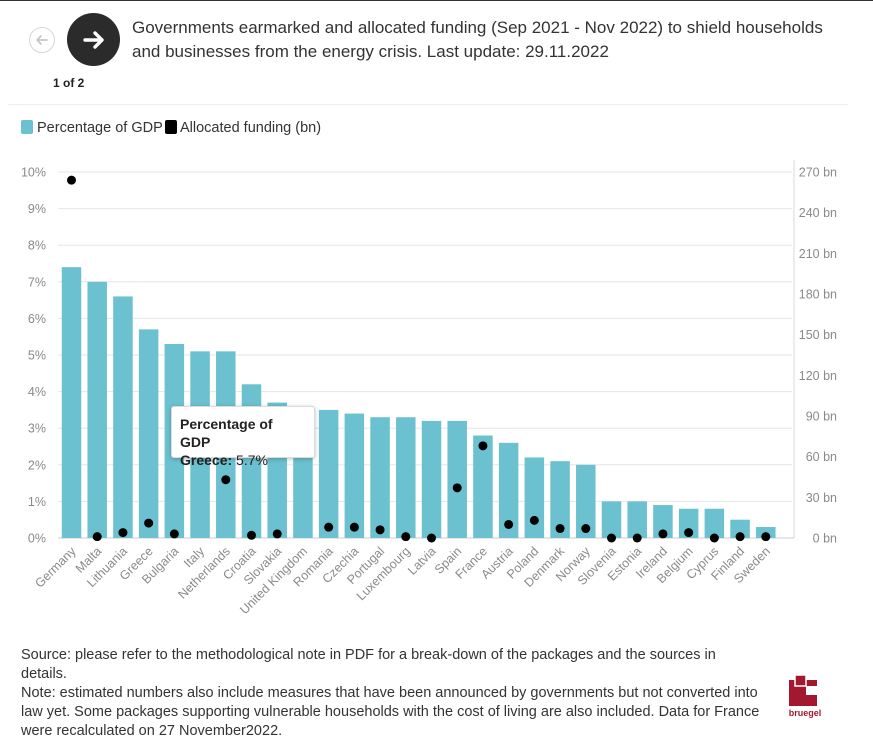 Image resolution: width=873 pixels, height=745 pixels. I want to click on header-divider, so click(428, 104).